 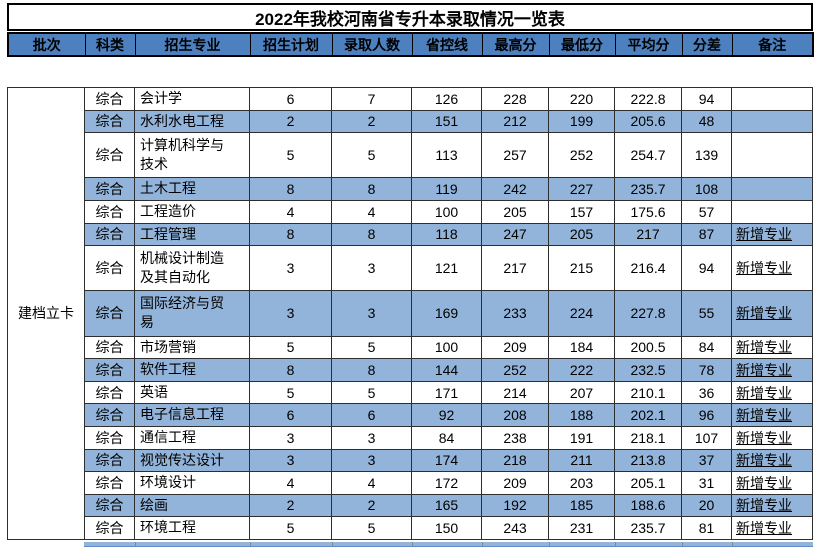 I want to click on cell-max-score: 218, so click(x=515, y=460).